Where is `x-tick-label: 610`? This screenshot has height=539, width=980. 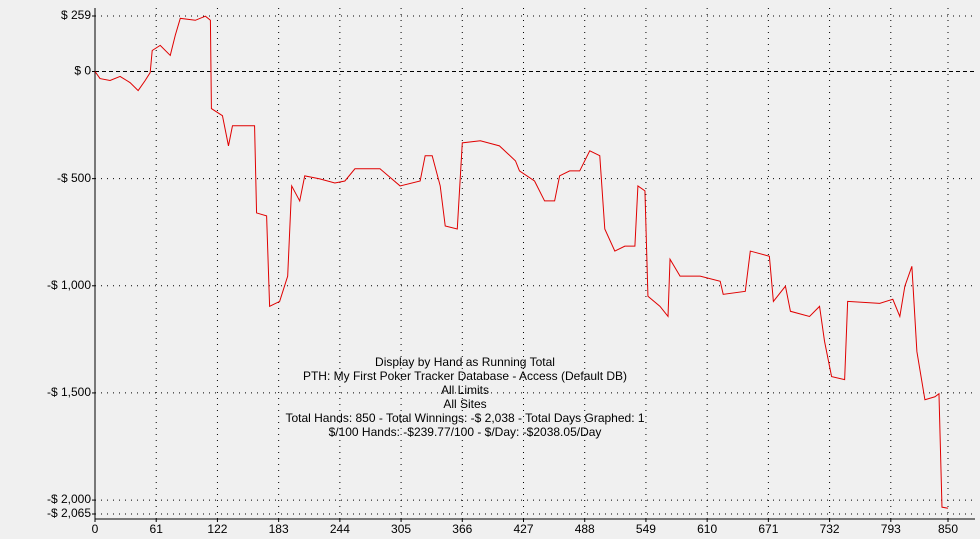 x-tick-label: 610 is located at coordinates (707, 529).